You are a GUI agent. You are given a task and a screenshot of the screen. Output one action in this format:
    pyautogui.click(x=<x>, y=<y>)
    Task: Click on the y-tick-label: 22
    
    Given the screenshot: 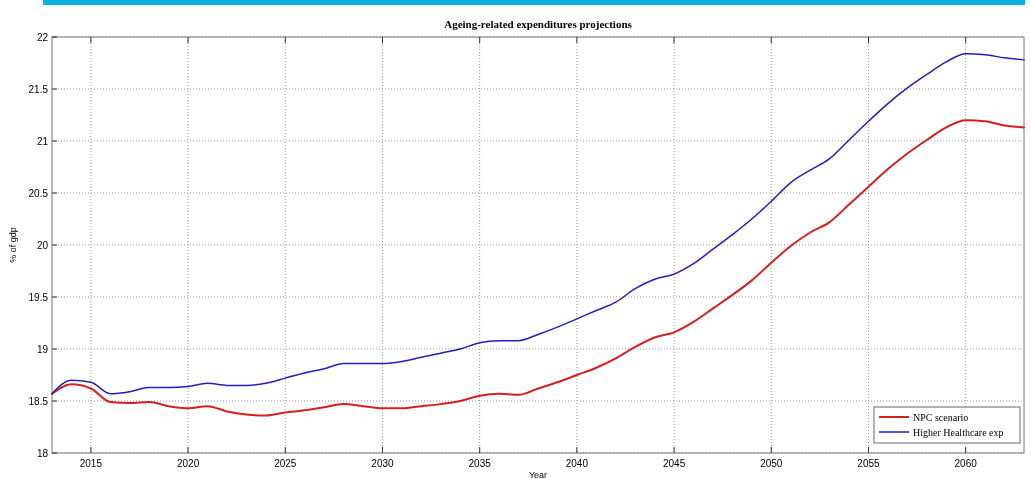 What is the action you would take?
    pyautogui.click(x=42, y=37)
    